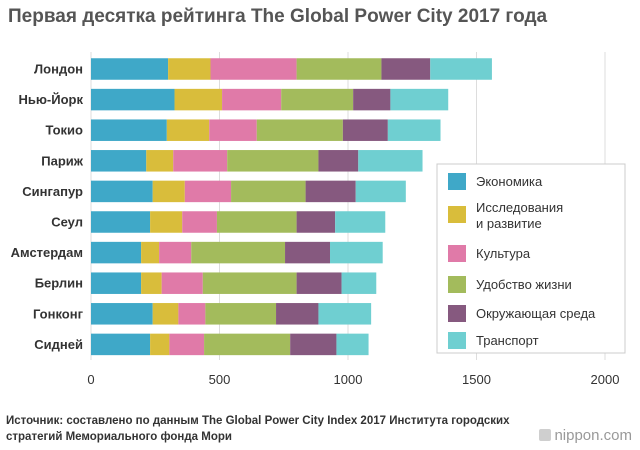 This screenshot has width=640, height=450. I want to click on x-tick-label: 2000, so click(605, 379).